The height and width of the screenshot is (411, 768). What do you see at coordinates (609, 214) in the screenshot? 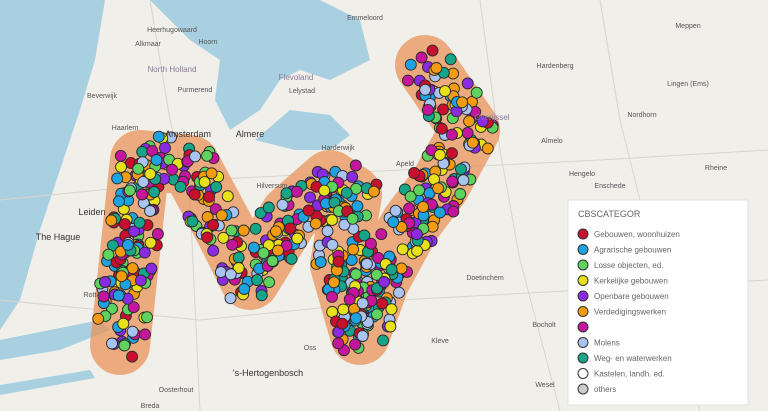
I see `legend-title: CBSCATEGOR` at bounding box center [609, 214].